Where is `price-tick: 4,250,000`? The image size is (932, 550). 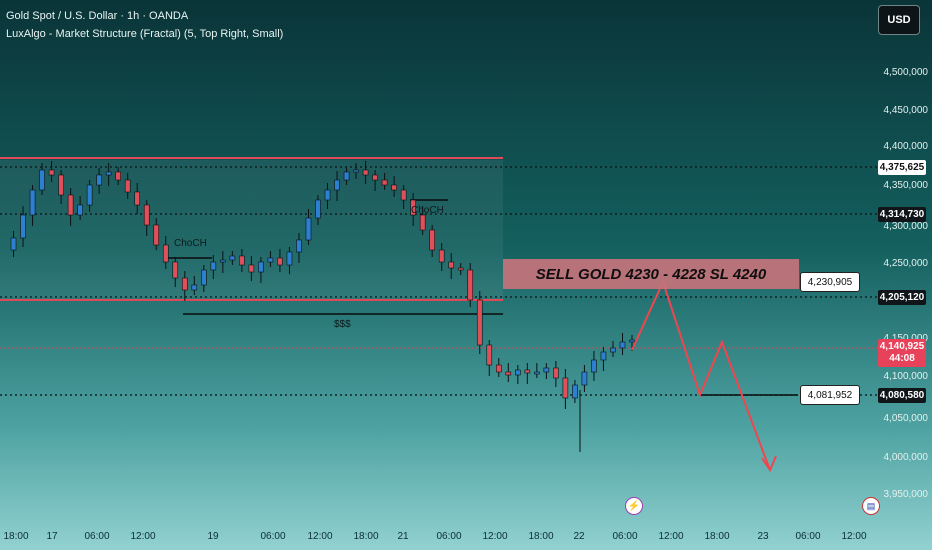 price-tick: 4,250,000 is located at coordinates (906, 263).